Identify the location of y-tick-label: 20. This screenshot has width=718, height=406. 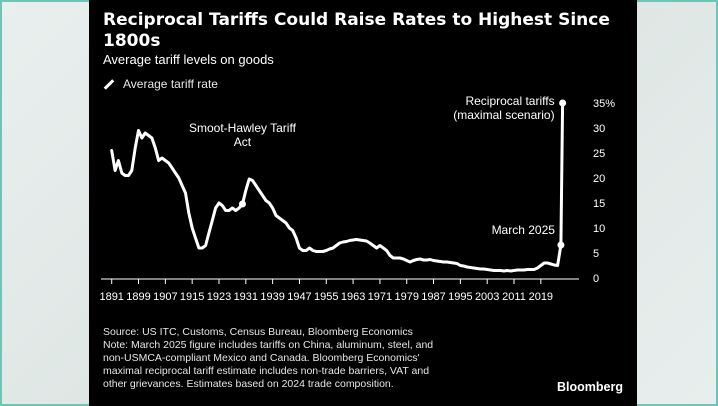
(599, 179).